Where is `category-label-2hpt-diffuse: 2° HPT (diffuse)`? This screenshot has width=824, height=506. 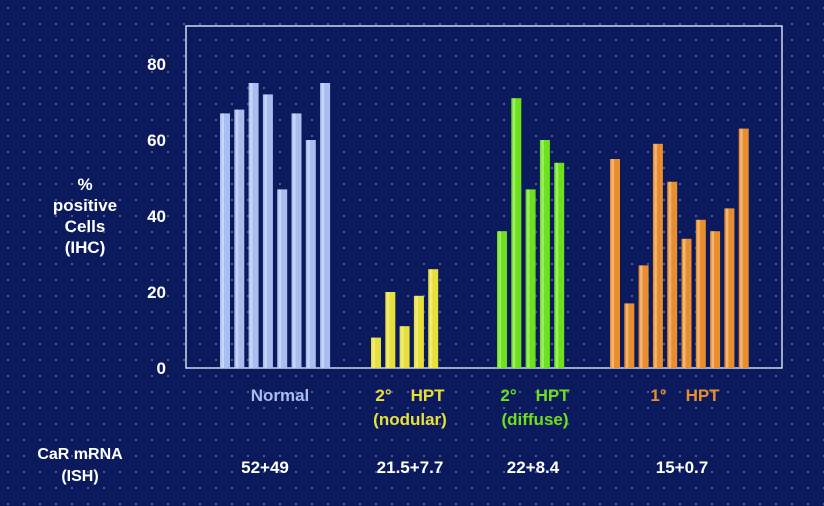 category-label-2hpt-diffuse: 2° HPT (diffuse) is located at coordinates (535, 407).